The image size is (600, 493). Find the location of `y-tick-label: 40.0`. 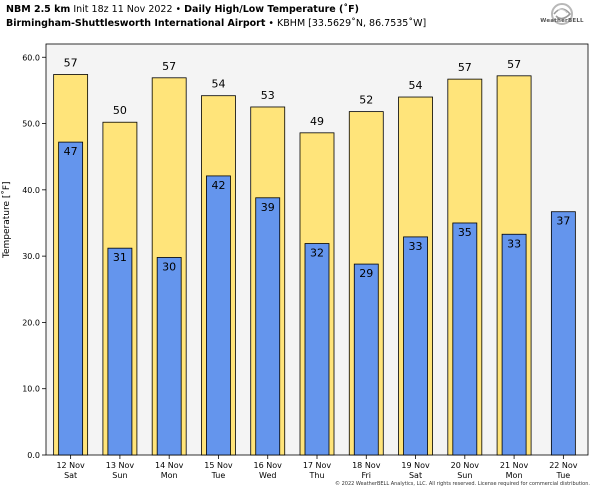

y-tick-label: 40.0 is located at coordinates (31, 190).